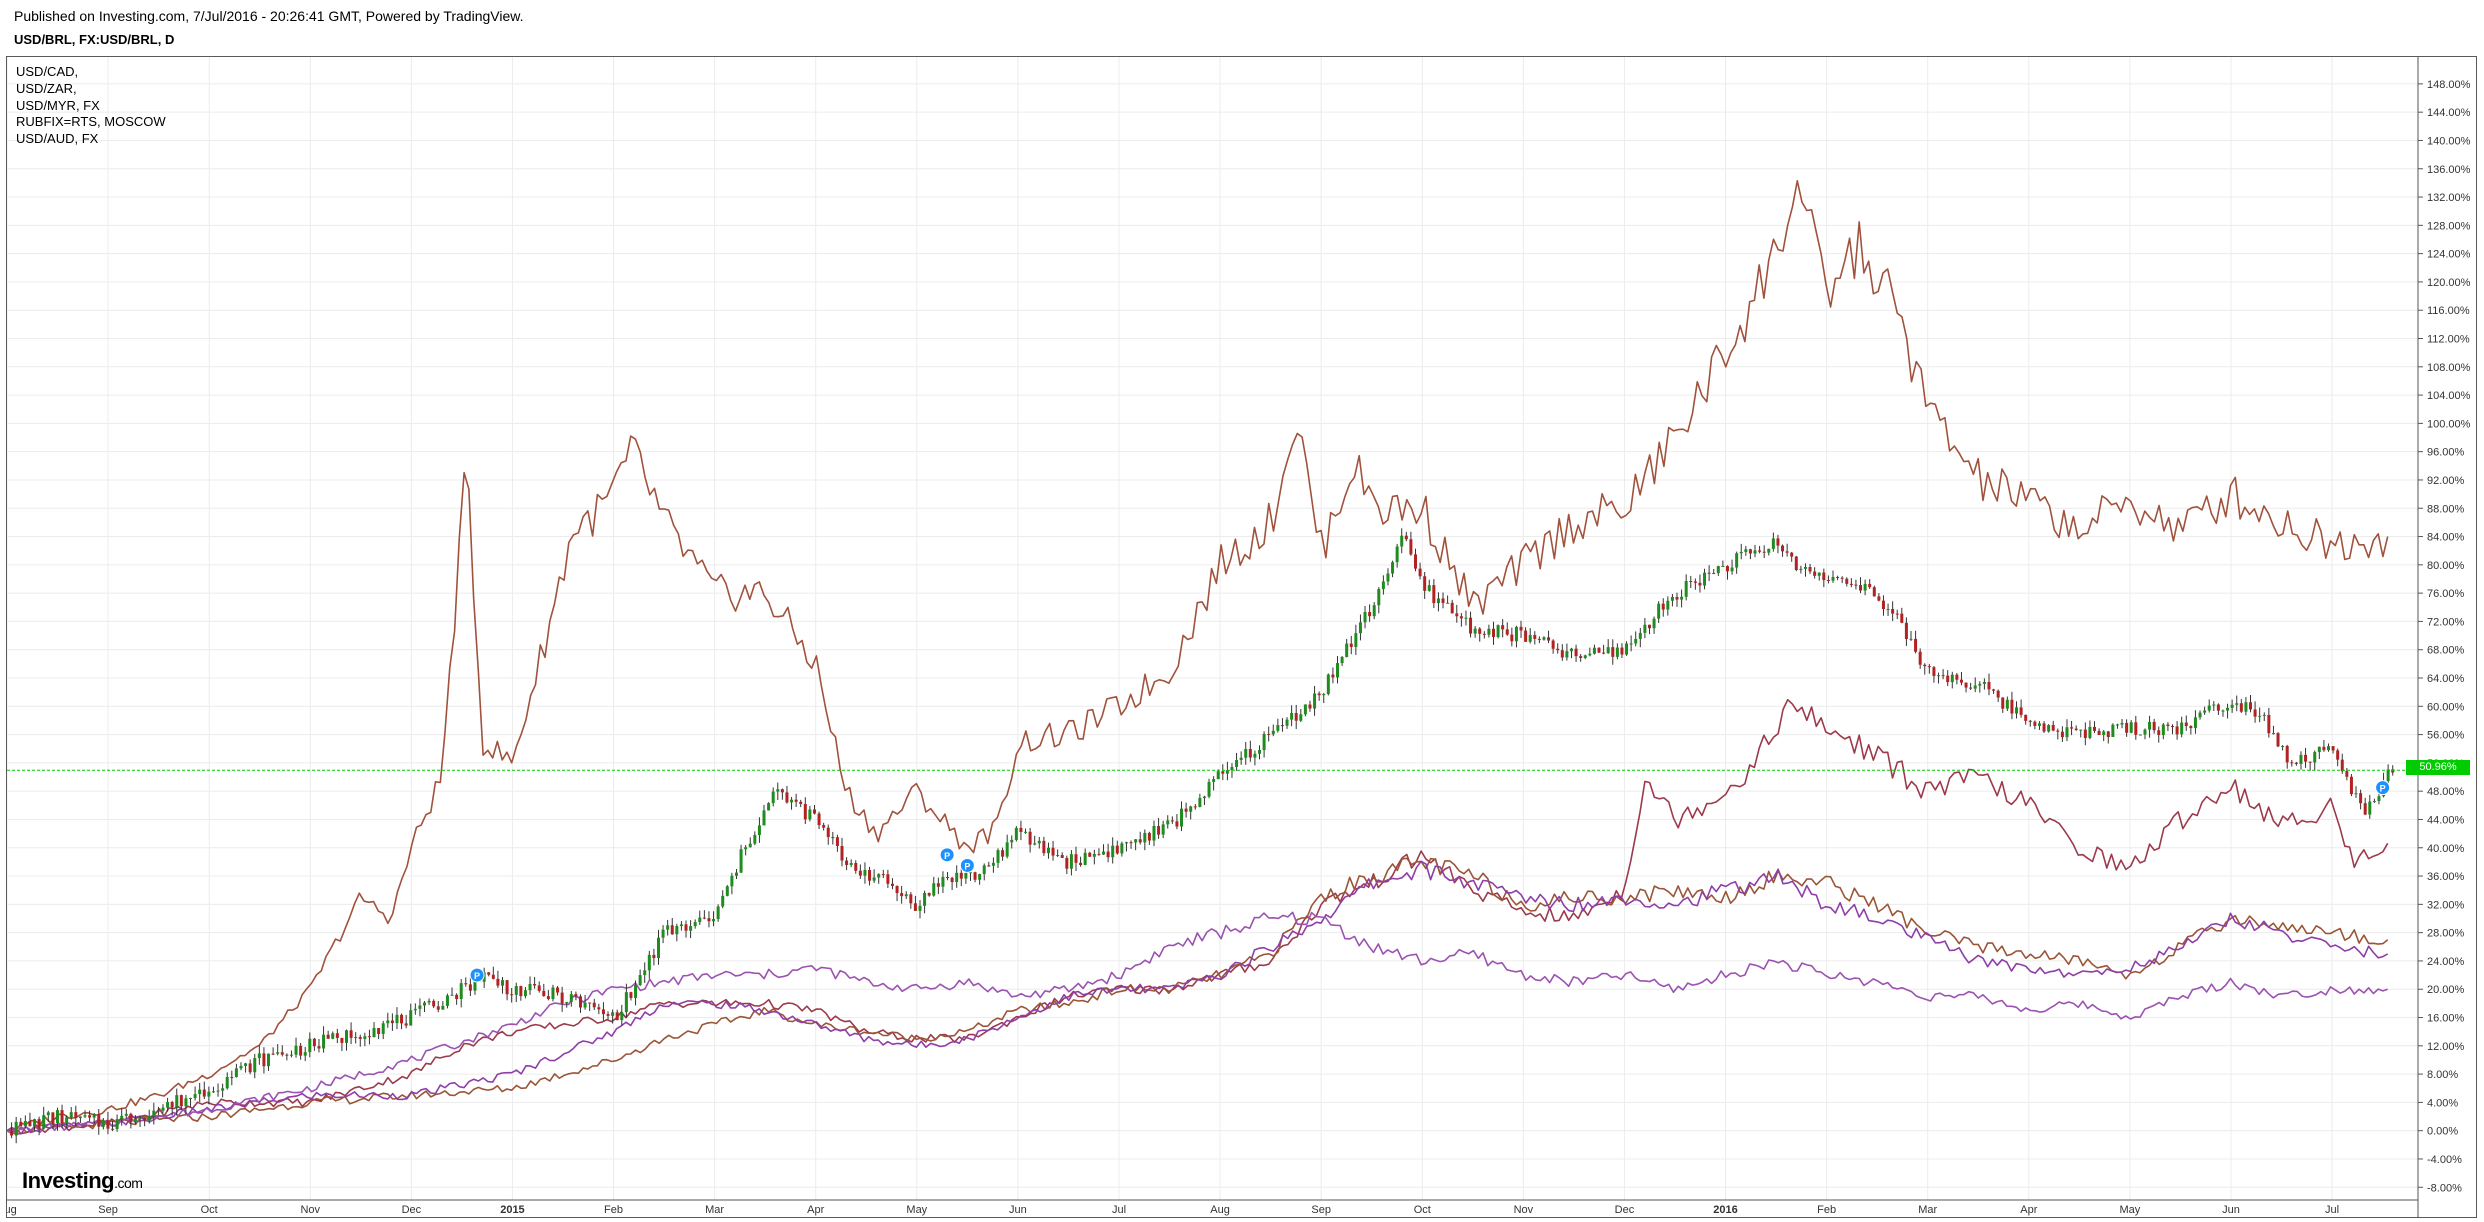  What do you see at coordinates (47, 71) in the screenshot?
I see `legend-item: USD/CAD,` at bounding box center [47, 71].